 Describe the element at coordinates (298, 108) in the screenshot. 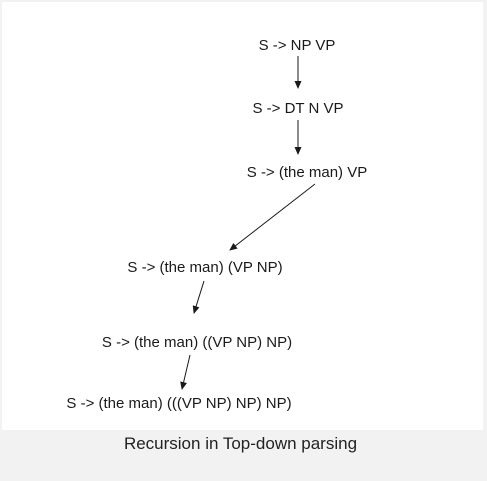

I see `node-2: S -> DT N VP` at that location.